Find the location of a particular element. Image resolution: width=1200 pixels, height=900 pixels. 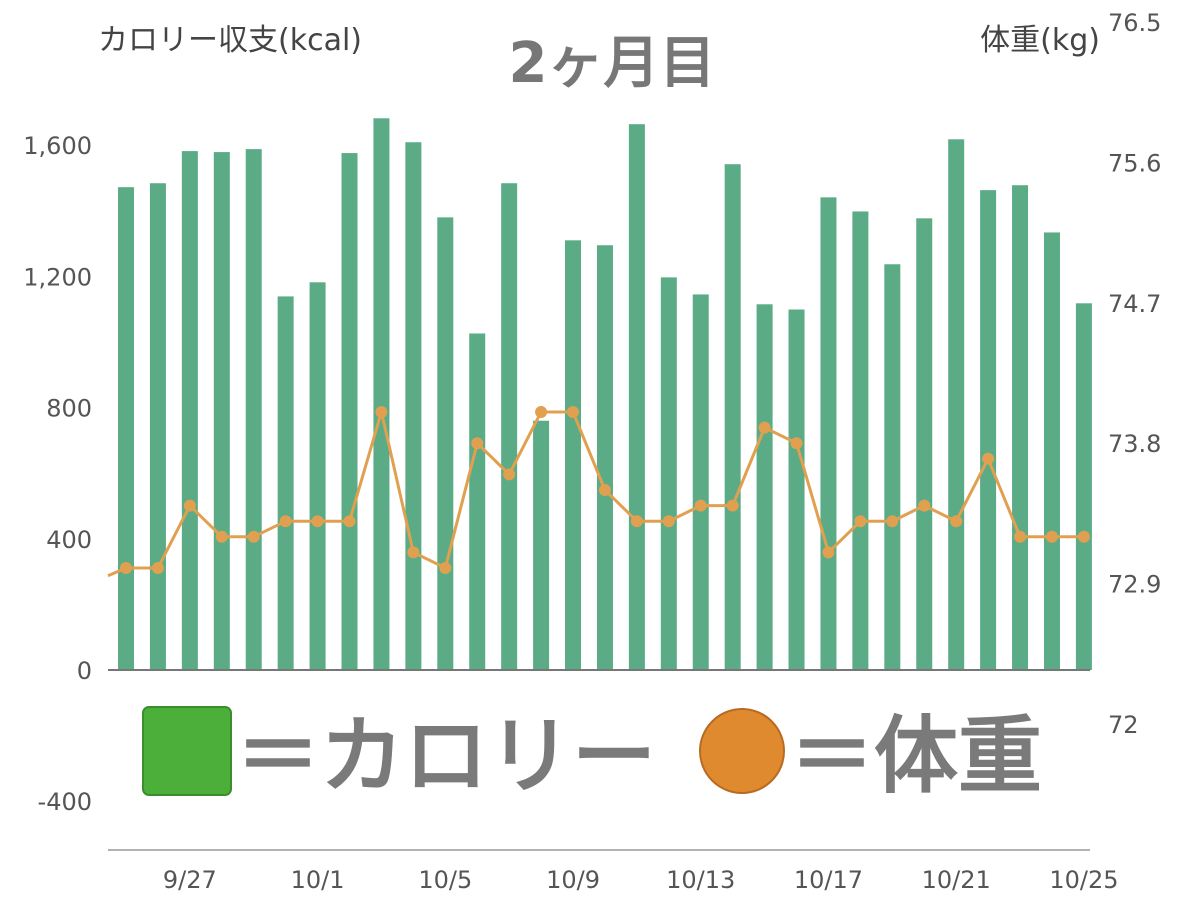

legend: ＝カロリー ＝体重 is located at coordinates (592, 755).